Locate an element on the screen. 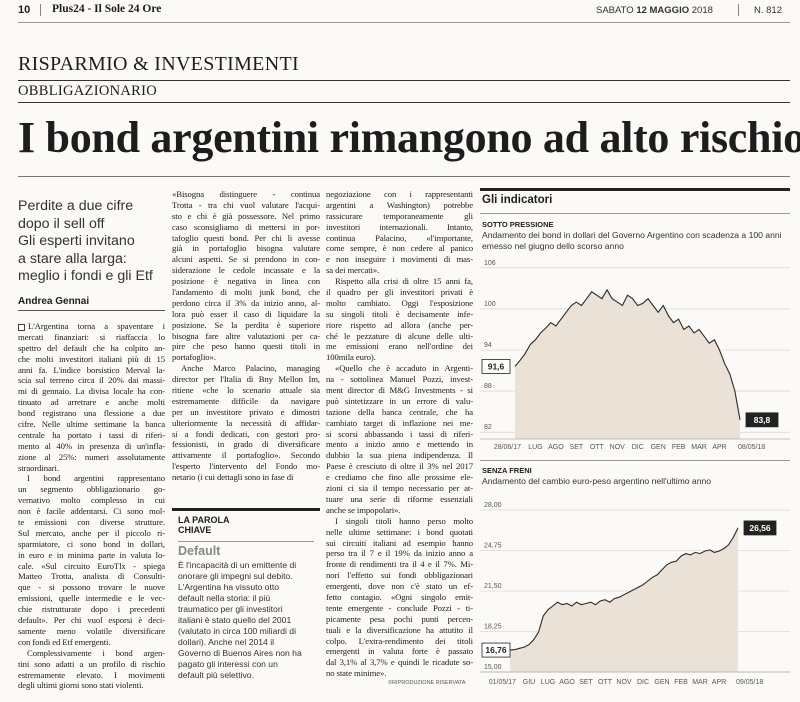  text-line: caso sconsigliamo di mettersi in por- is located at coordinates (246, 226).